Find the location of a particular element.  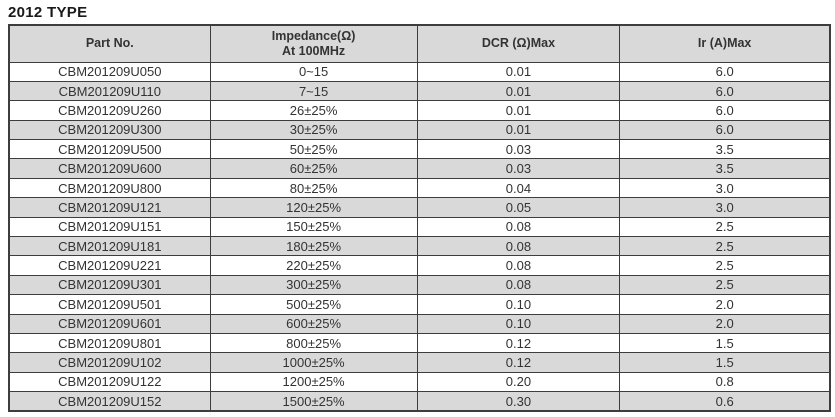

cell-impedance: 150±25% is located at coordinates (313, 227).